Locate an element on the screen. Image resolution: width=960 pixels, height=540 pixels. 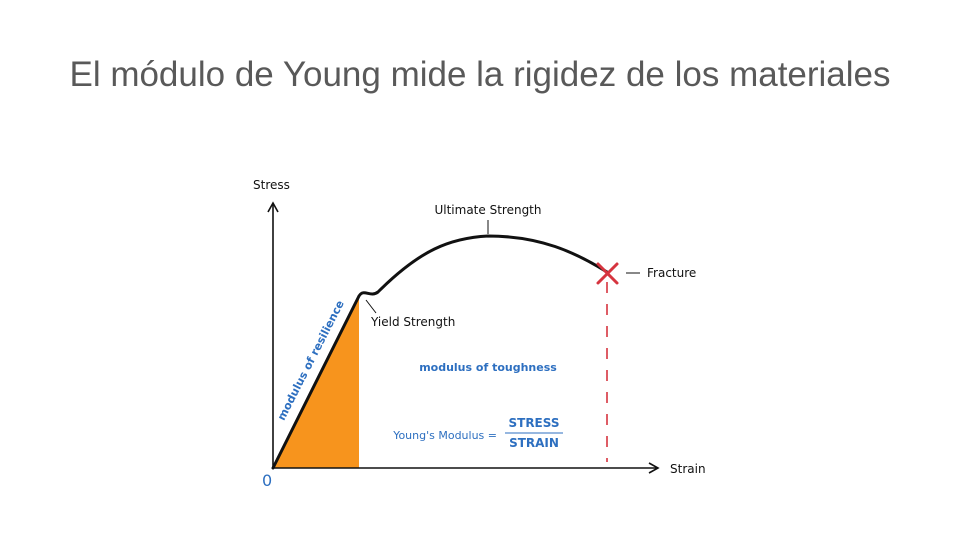
ultimate-strength-label: Ultimate Strength is located at coordinates (487, 210).